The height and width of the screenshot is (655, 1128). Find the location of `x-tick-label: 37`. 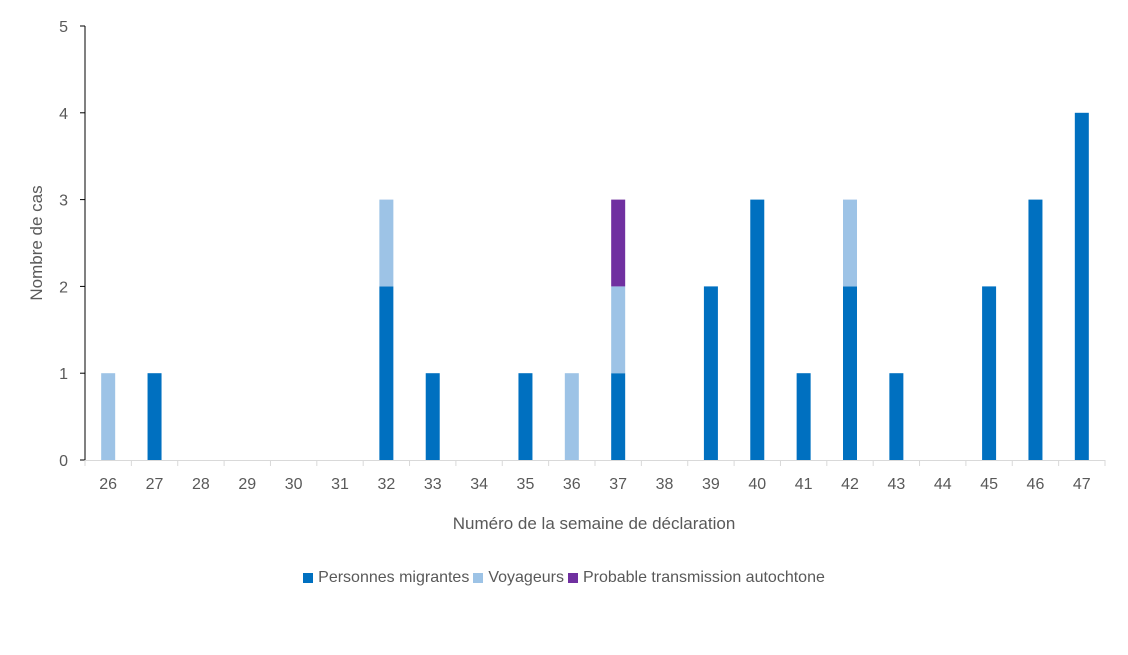

x-tick-label: 37 is located at coordinates (618, 484).